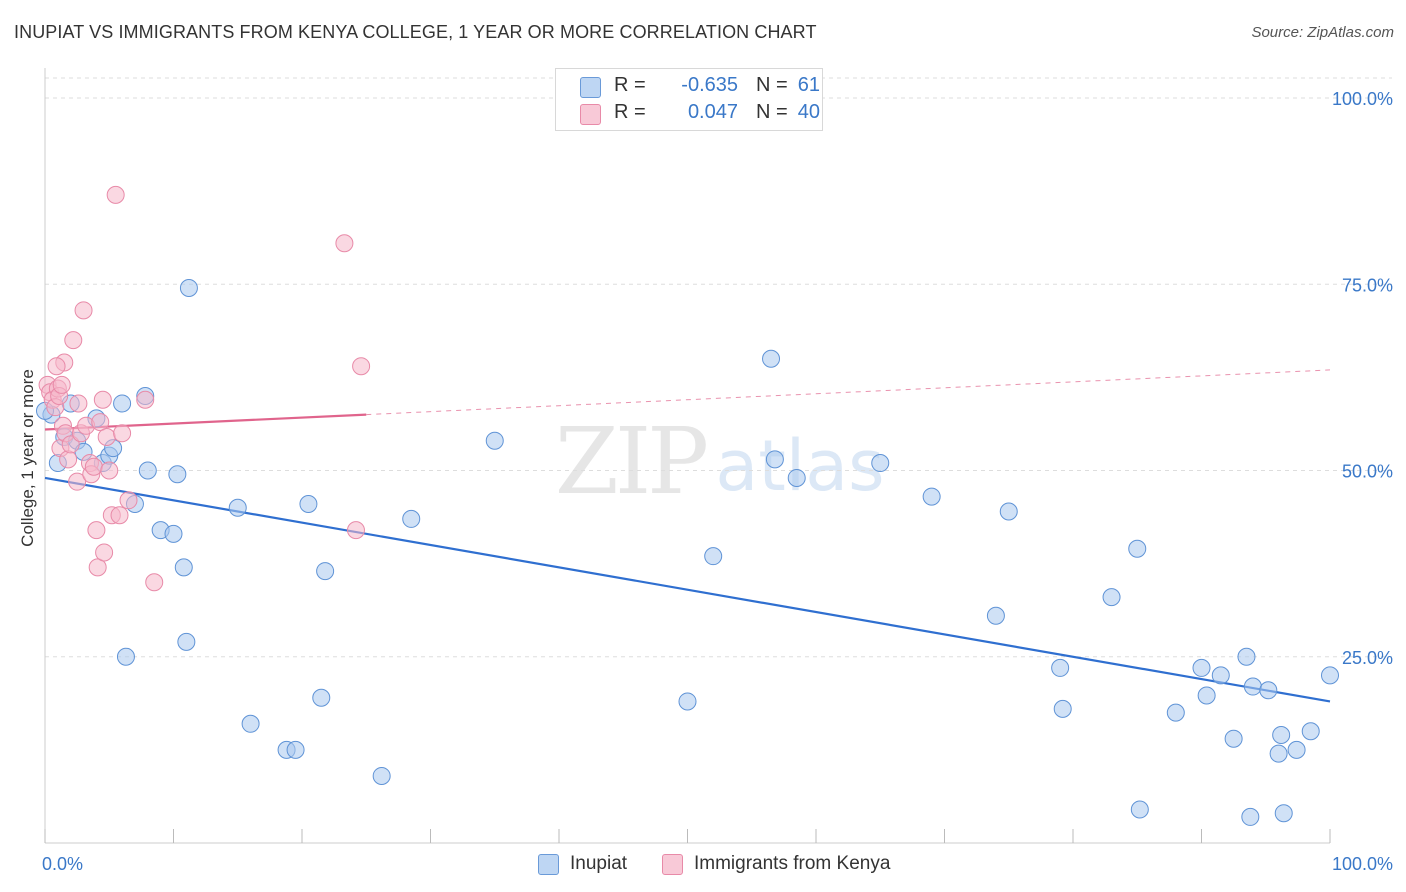  What do you see at coordinates (1322, 32) in the screenshot?
I see `source-credit: Source: ZipAtlas.com` at bounding box center [1322, 32].